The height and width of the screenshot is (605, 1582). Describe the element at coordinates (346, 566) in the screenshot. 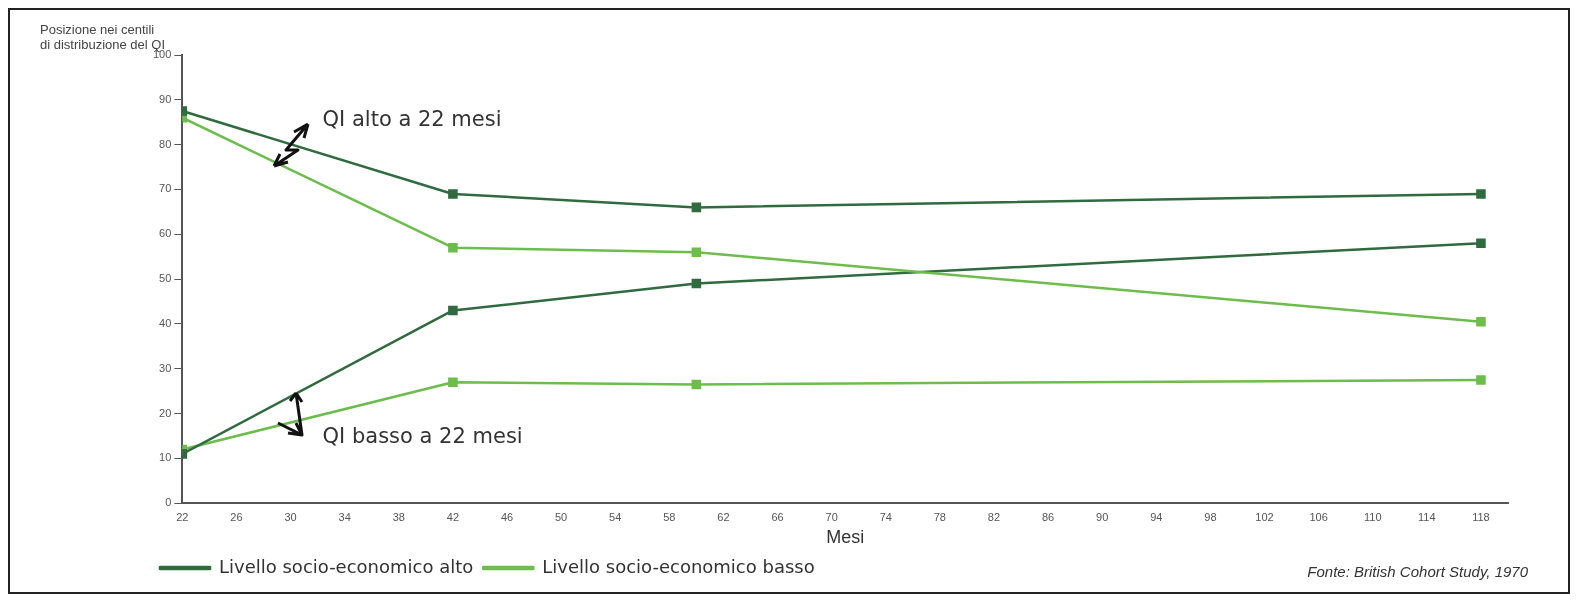

I see `legend-label: Livello socio-economico alto` at that location.